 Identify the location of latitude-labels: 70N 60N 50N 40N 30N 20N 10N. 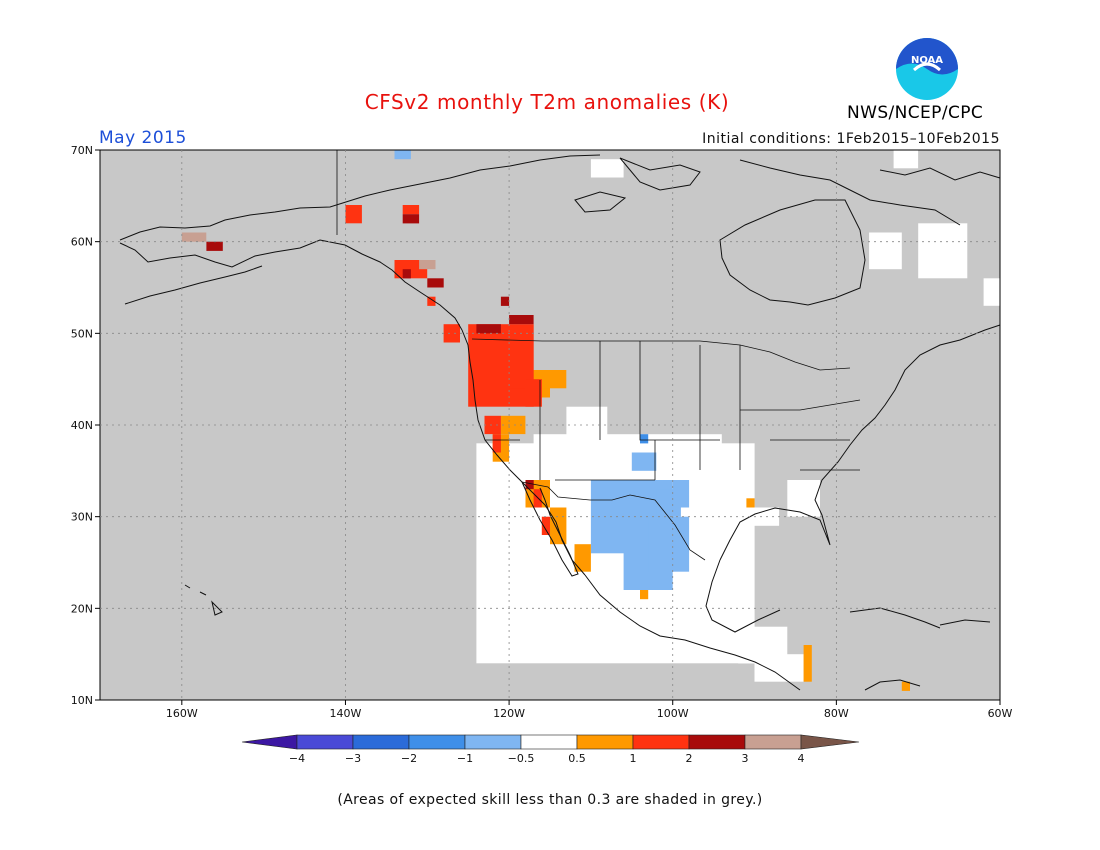
(85, 425).